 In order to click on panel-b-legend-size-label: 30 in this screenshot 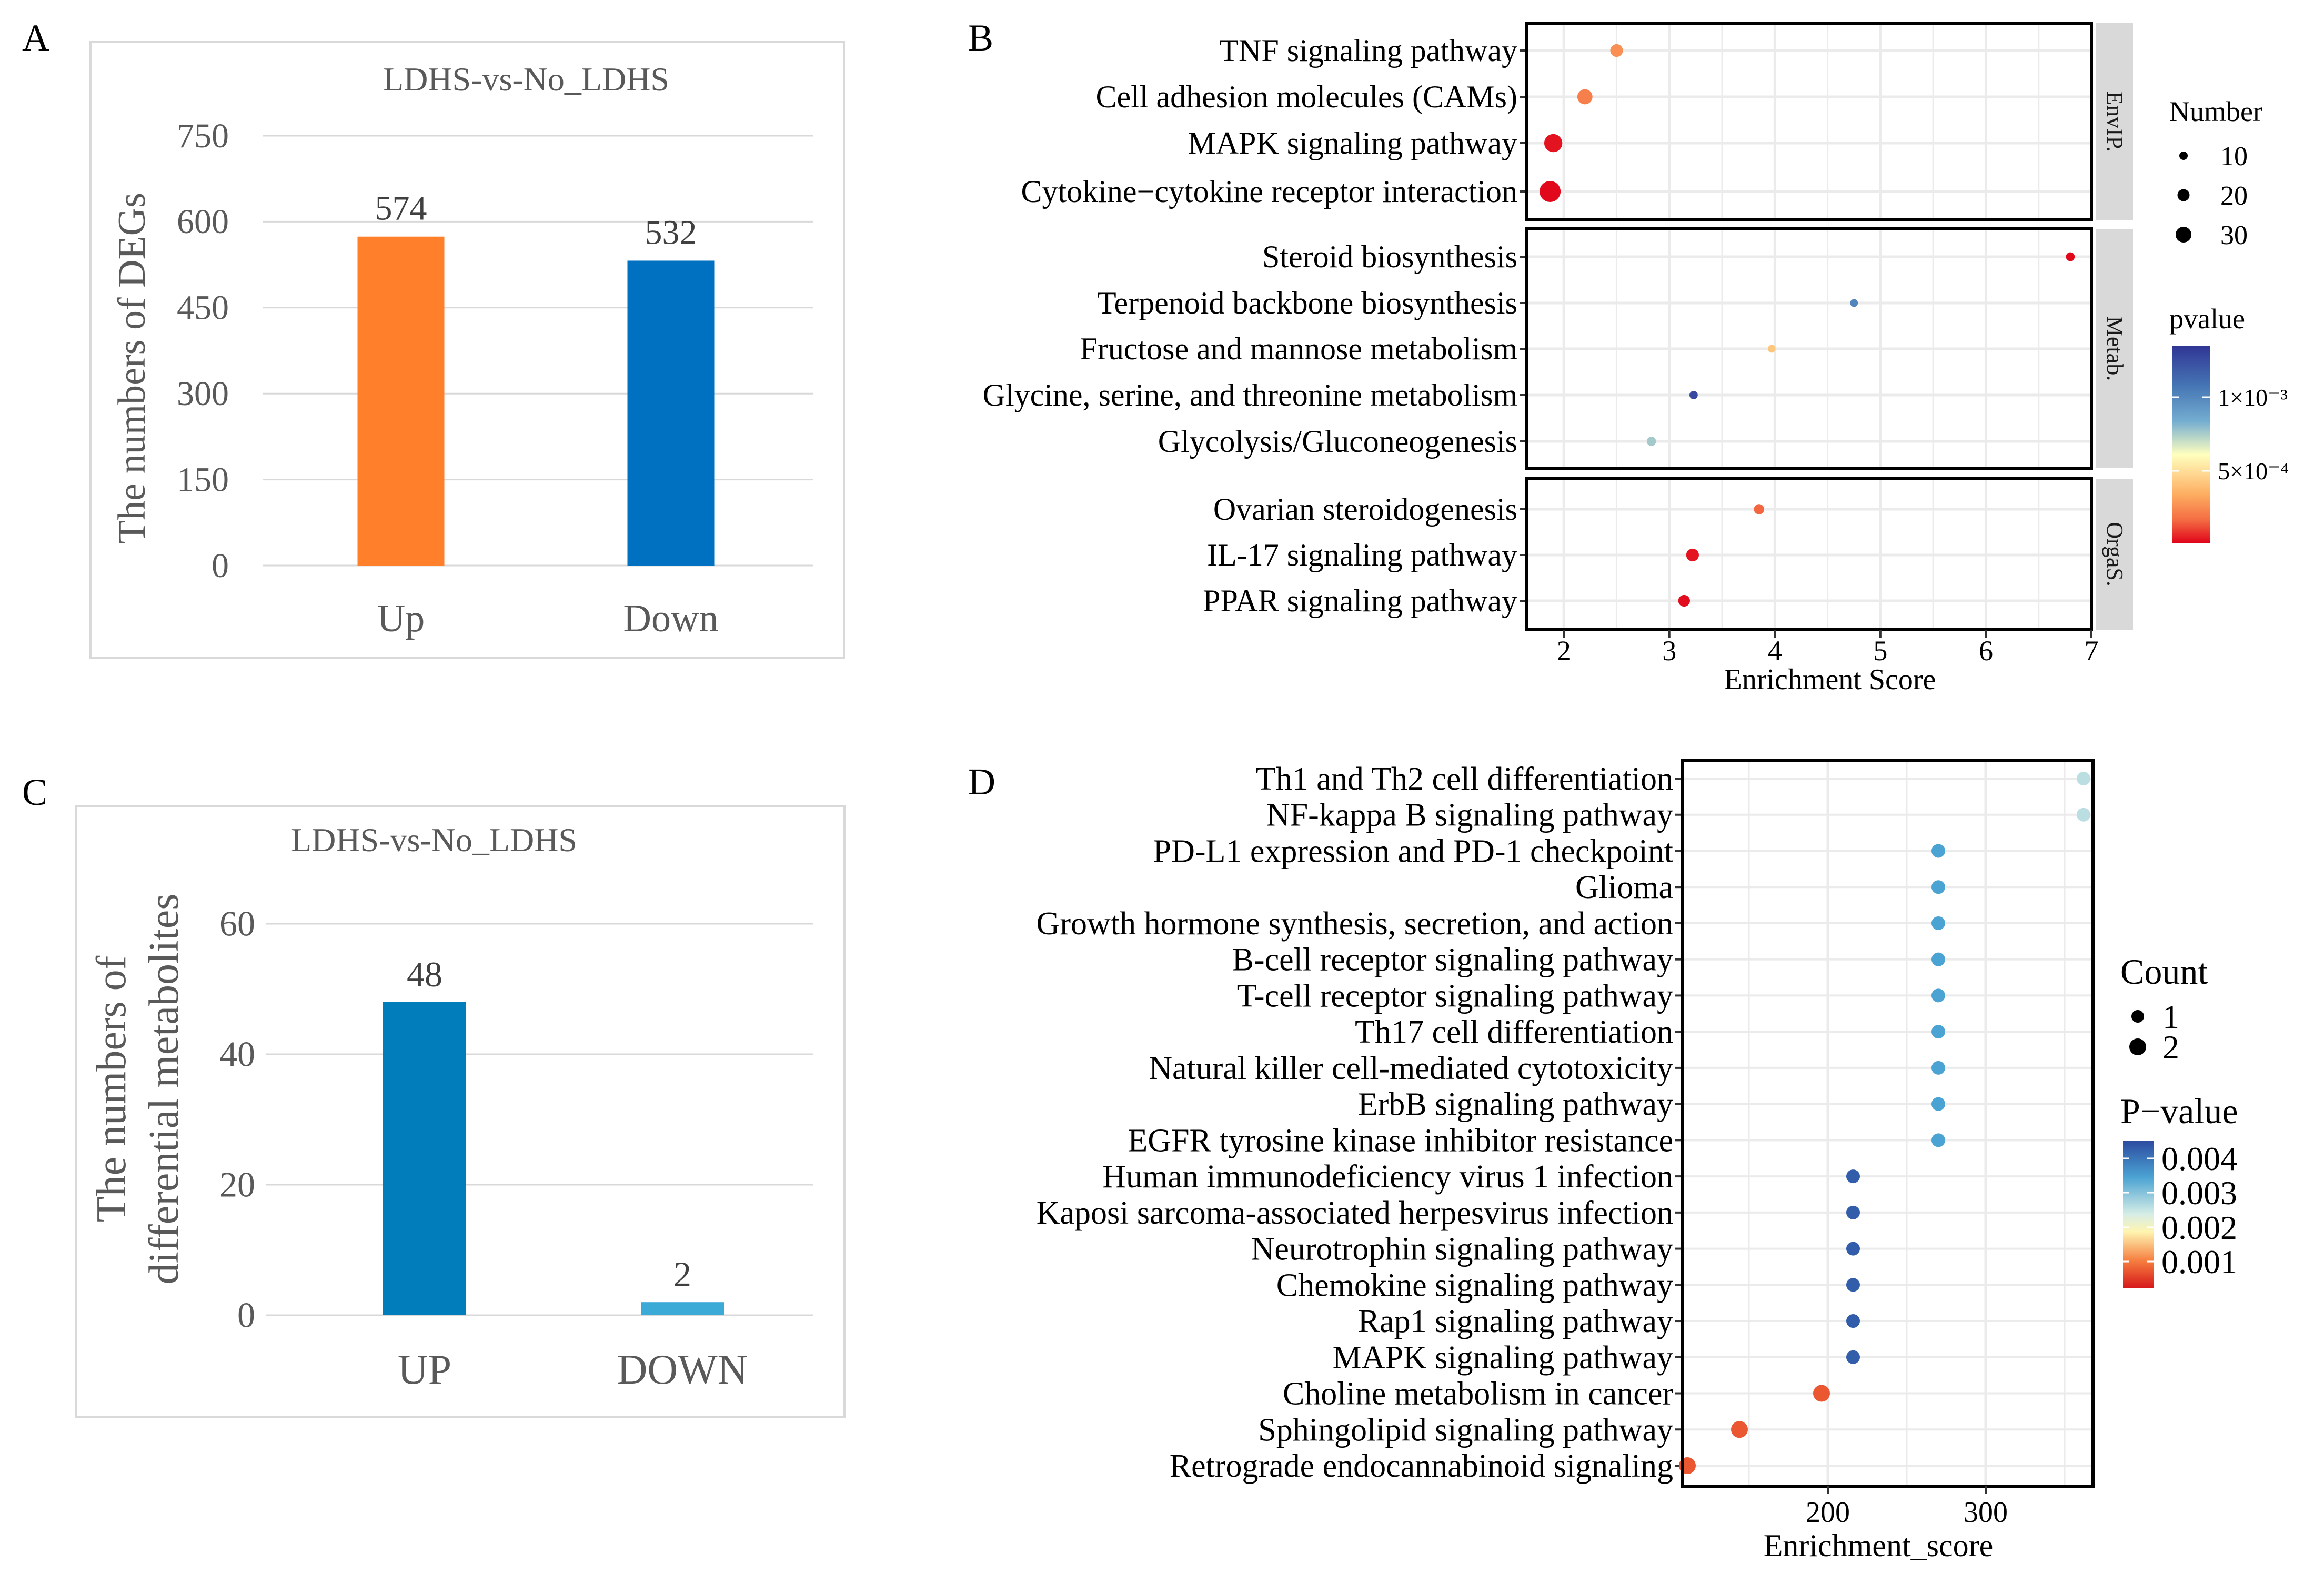, I will do `click(2234, 235)`.